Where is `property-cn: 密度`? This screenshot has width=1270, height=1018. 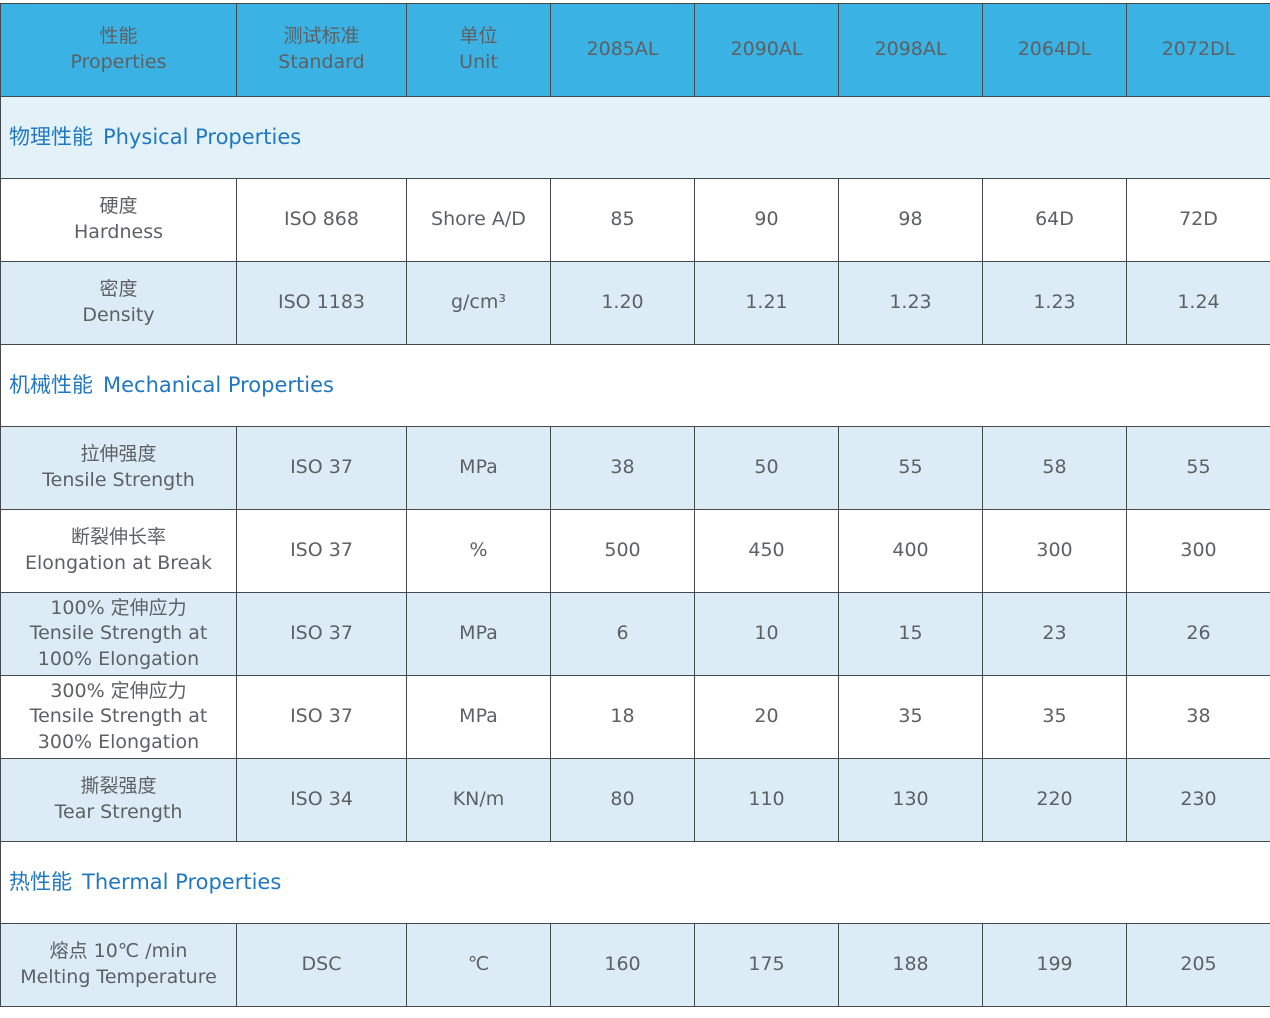
property-cn: 密度 is located at coordinates (118, 289).